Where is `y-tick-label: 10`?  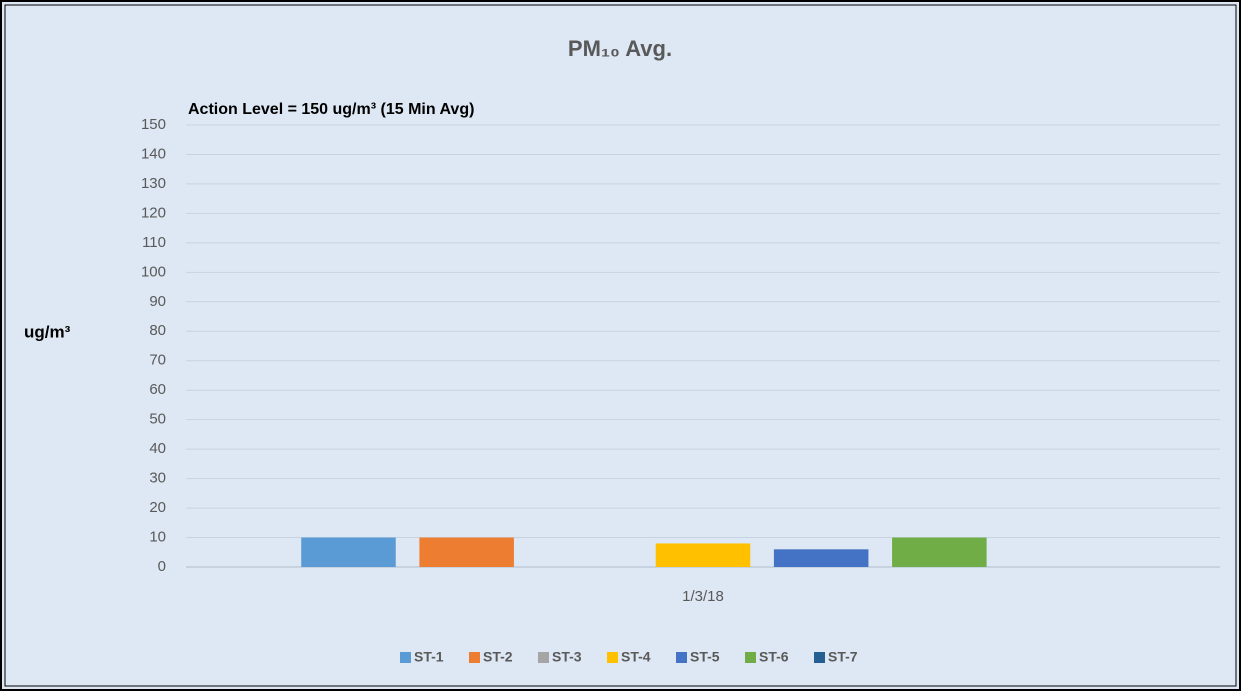
y-tick-label: 10 is located at coordinates (157, 537).